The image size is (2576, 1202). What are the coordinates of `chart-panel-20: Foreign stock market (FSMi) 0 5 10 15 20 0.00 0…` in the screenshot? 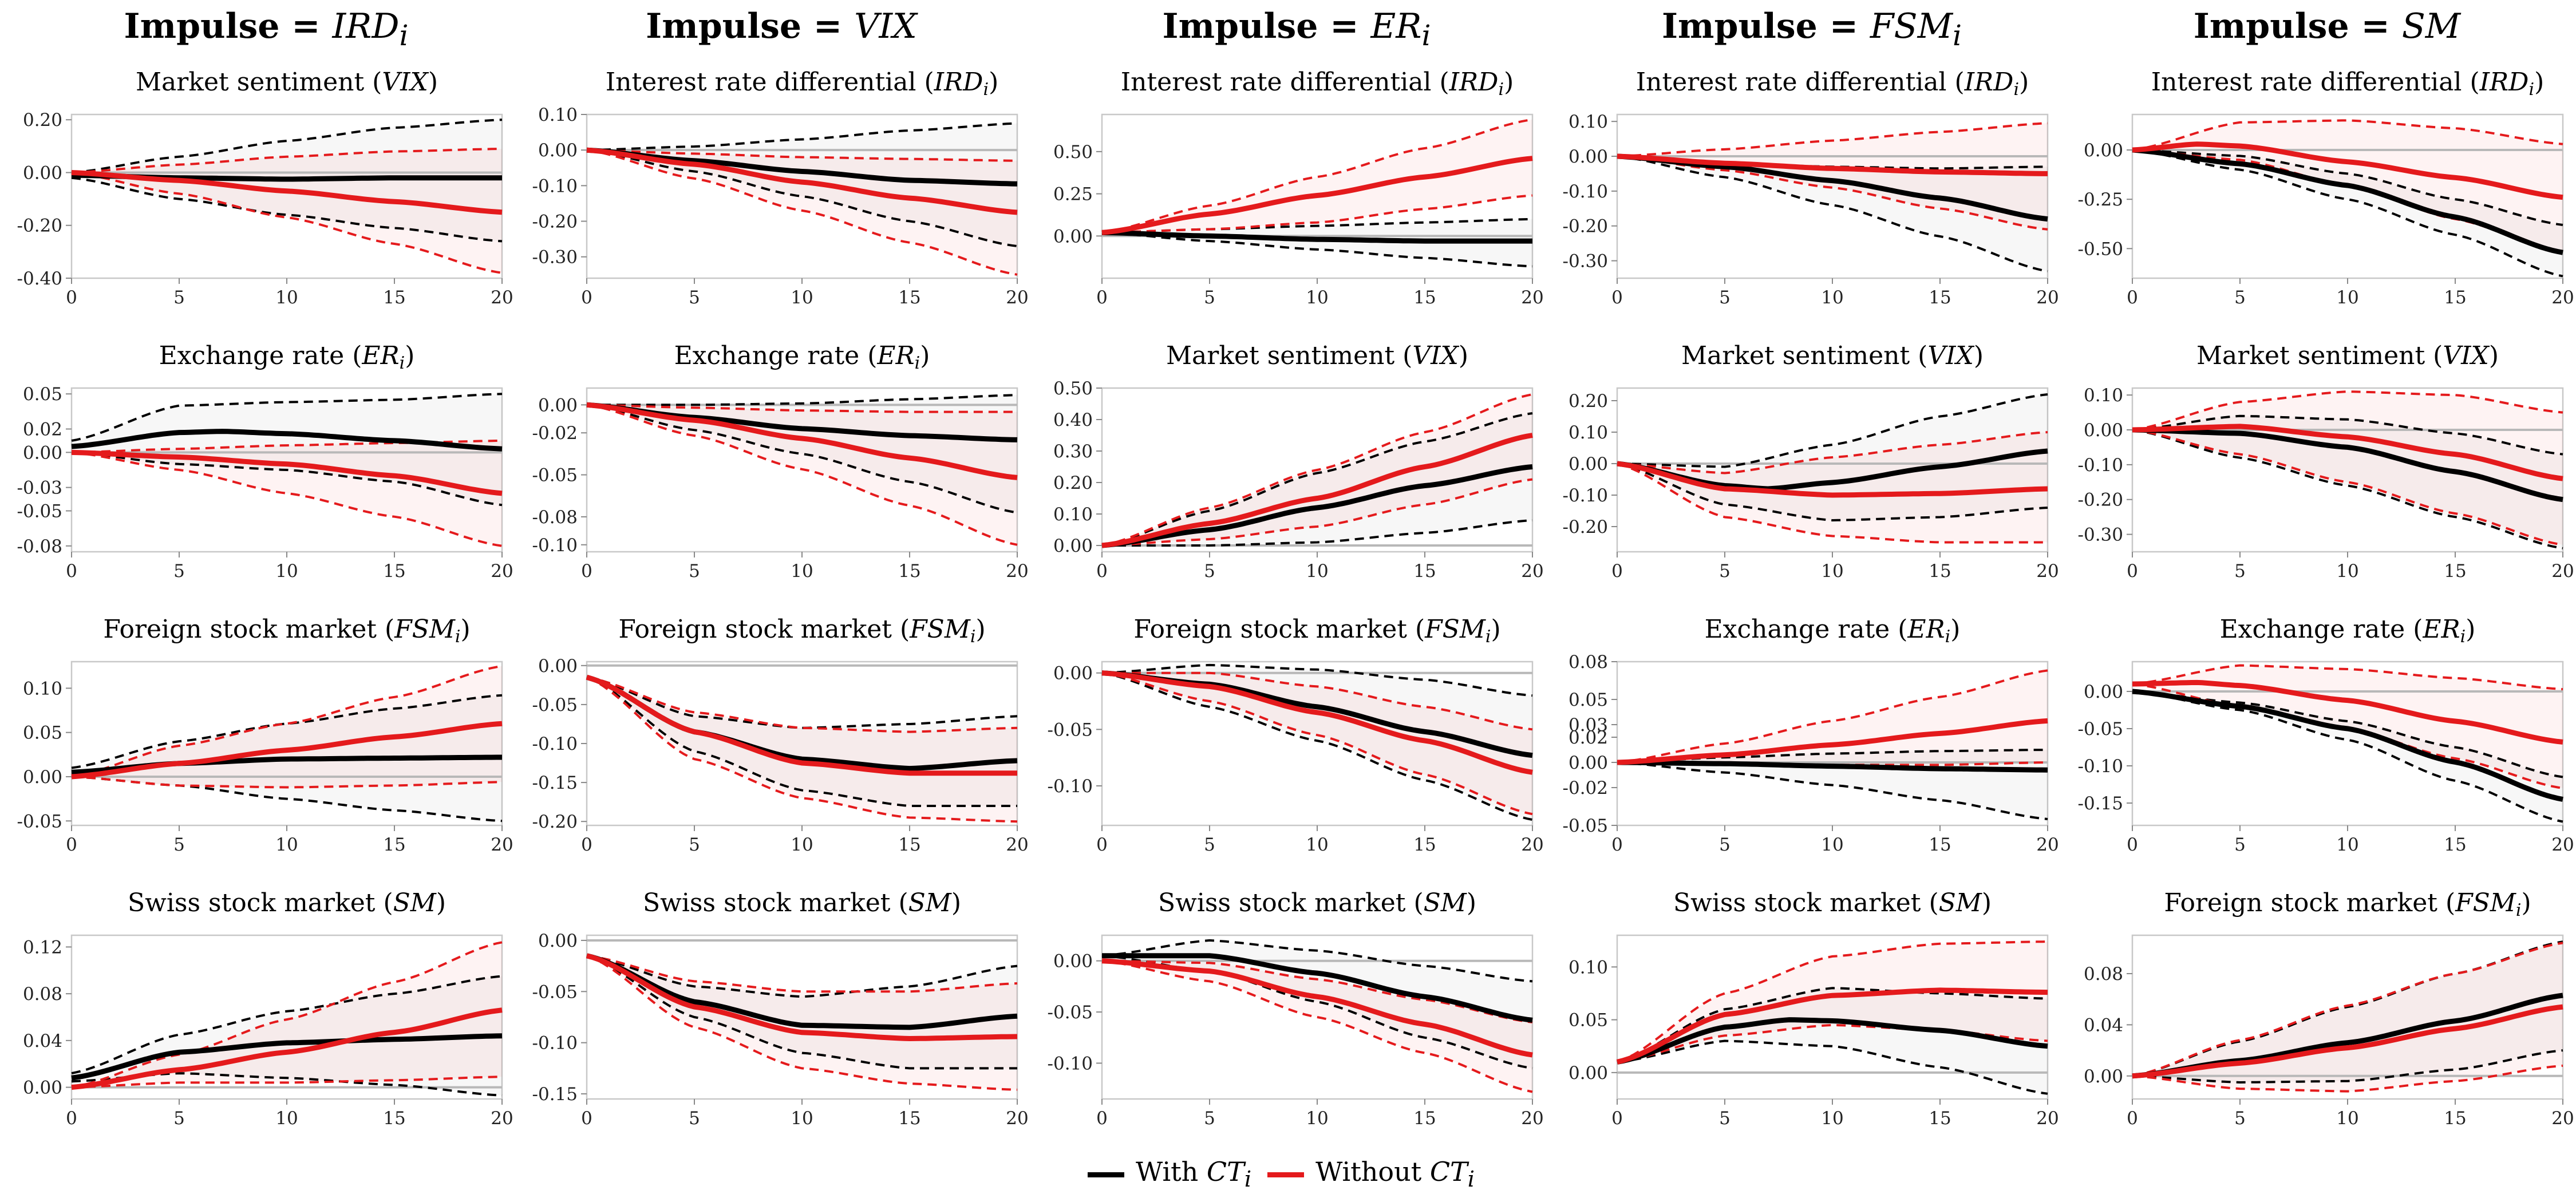 It's located at (2329, 1009).